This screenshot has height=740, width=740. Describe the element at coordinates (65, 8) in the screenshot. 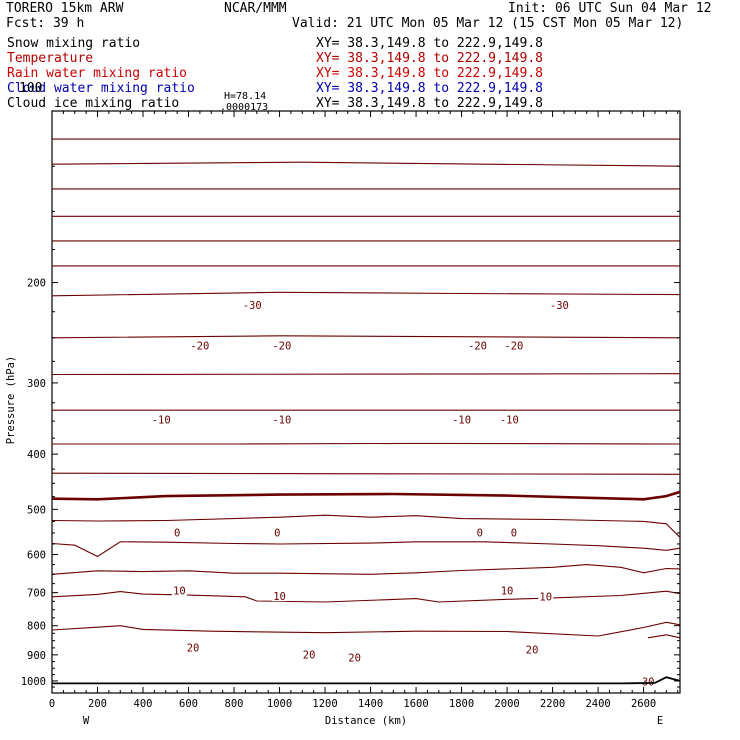

I see `model-title: TORERO 15km ARW` at that location.